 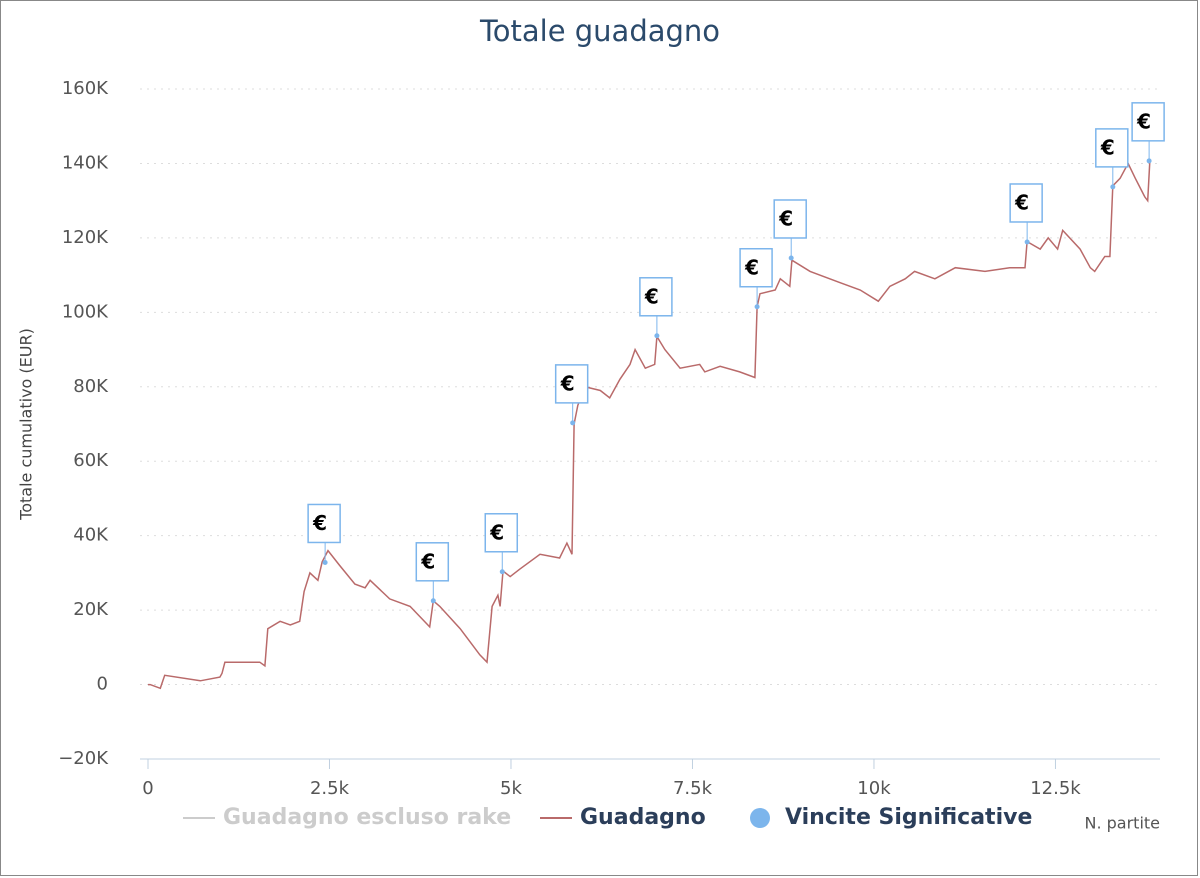 I want to click on x-tick-label: 12.5k, so click(x=1055, y=788).